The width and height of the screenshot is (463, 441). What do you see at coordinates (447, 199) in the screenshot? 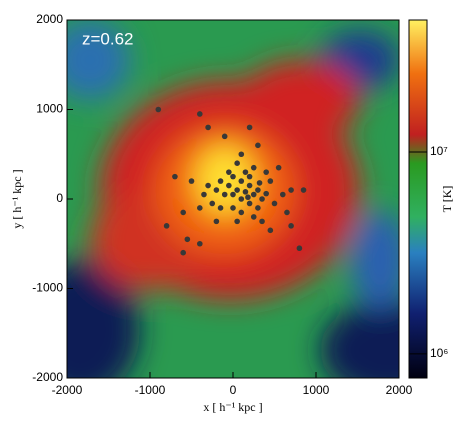
I see `colorbar-label: T [K]` at bounding box center [447, 199].